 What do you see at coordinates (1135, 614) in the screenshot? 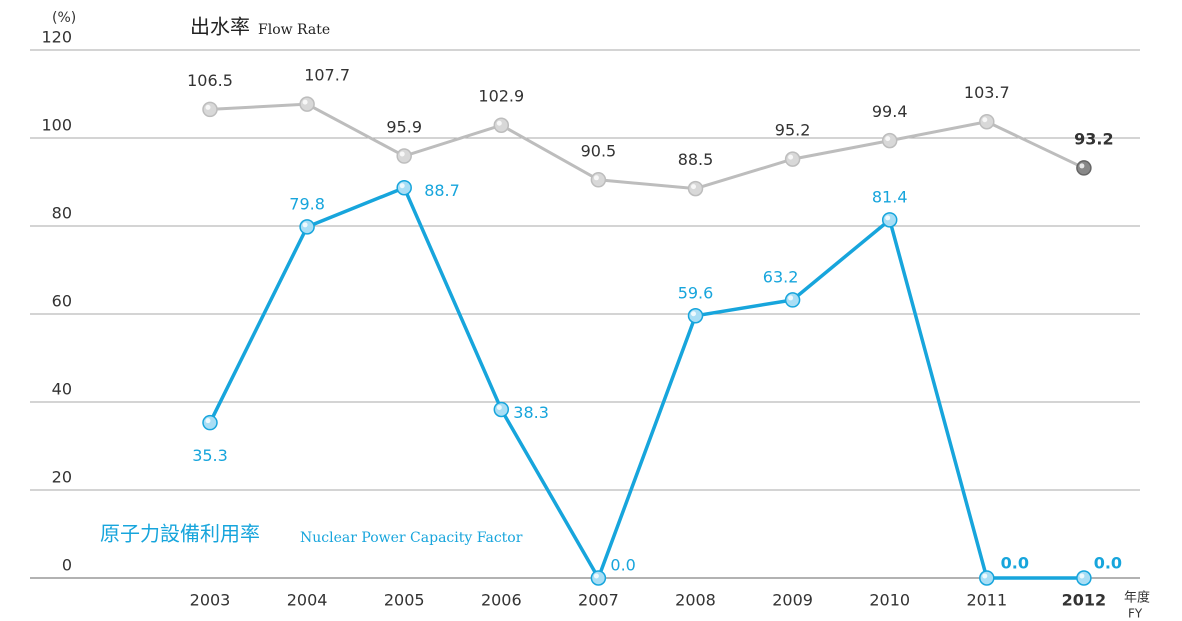
I see `x-axis-label-en: FY` at bounding box center [1135, 614].